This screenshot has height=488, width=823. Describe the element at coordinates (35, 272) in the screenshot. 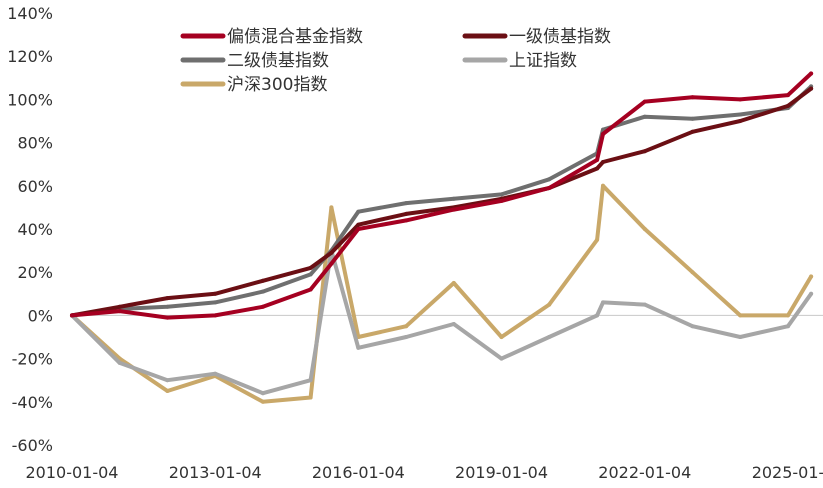

I see `y-tick-label: 20%` at that location.